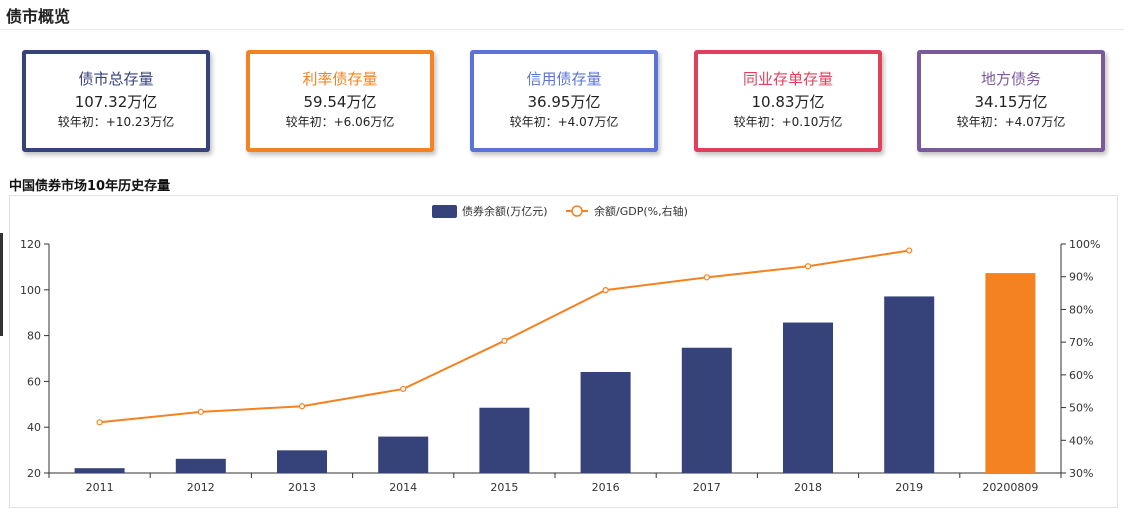 The image size is (1124, 509). Describe the element at coordinates (606, 487) in the screenshot. I see `x-axis-tick-label: 2016` at that location.